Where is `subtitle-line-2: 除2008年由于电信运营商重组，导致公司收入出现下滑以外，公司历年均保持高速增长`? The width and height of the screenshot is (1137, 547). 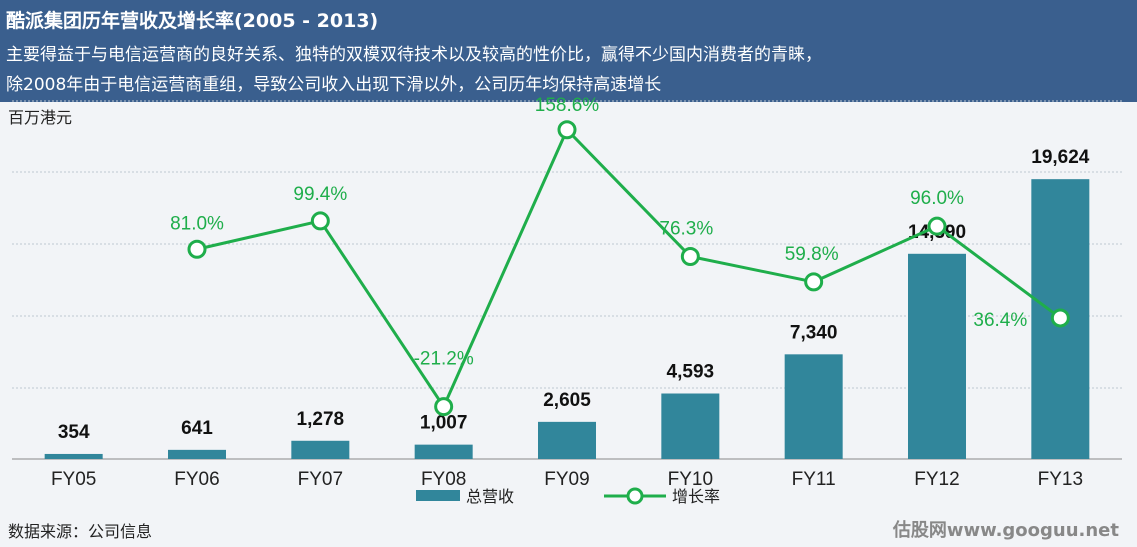 subtitle-line-2: 除2008年由于电信运营商重组，导致公司收入出现下滑以外，公司历年均保持高速增长 is located at coordinates (334, 85).